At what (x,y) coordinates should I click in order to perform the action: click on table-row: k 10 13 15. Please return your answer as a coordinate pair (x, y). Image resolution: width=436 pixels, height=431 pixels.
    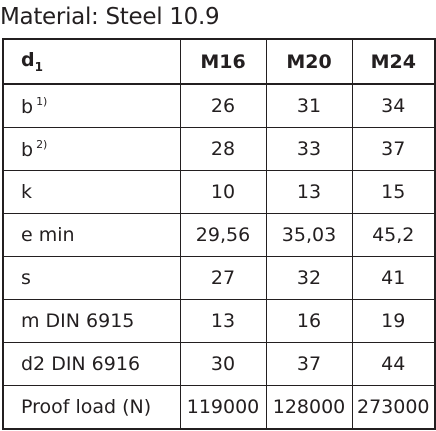
    Looking at the image, I should click on (219, 192).